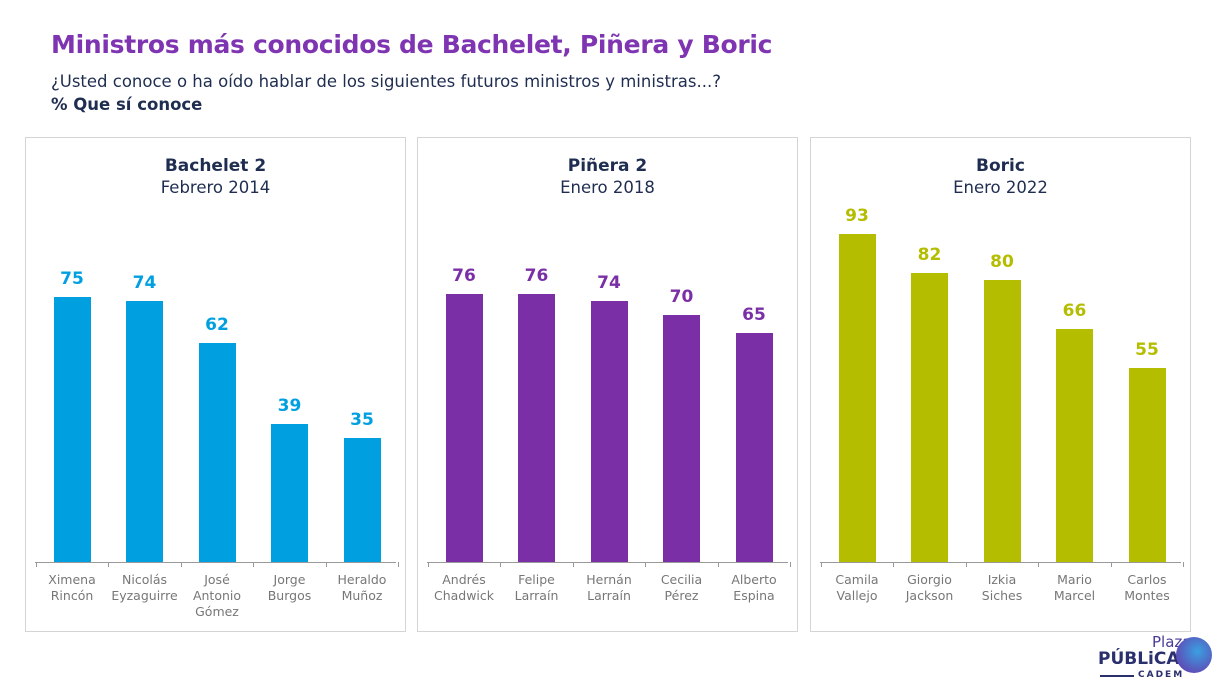  I want to click on panel-subtitle: Enero 2018, so click(607, 187).